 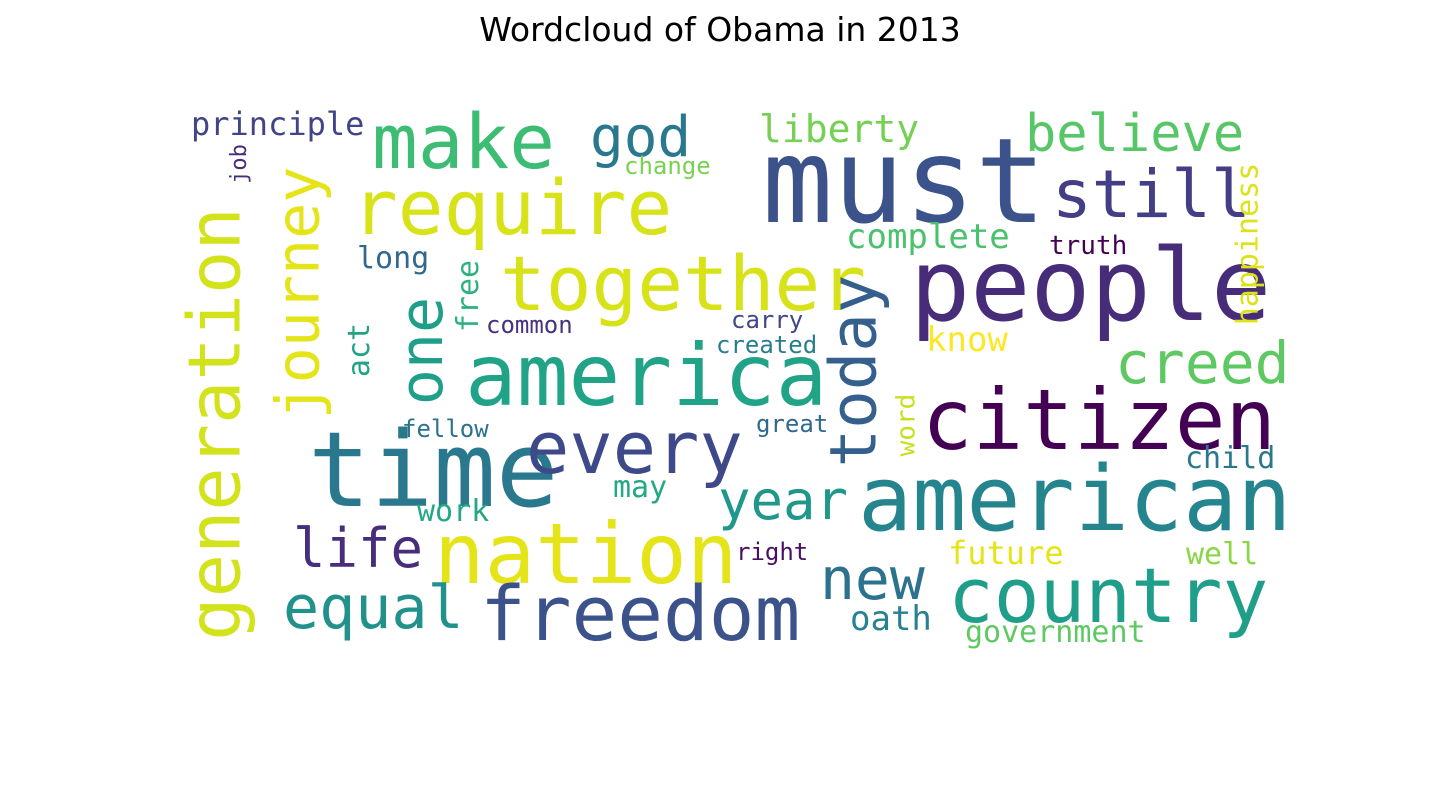 I want to click on word-time: time, so click(x=433, y=470).